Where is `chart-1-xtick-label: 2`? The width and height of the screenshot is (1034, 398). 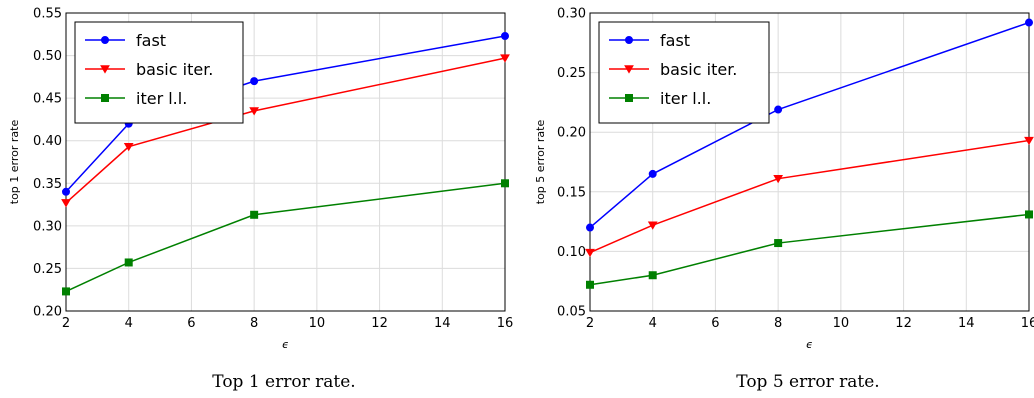 chart-1-xtick-label: 2 is located at coordinates (66, 323).